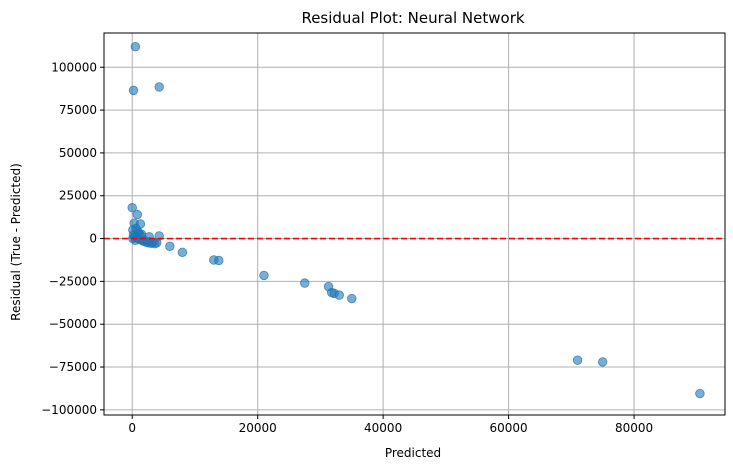  I want to click on y-tick-label: 25000, so click(78, 196).